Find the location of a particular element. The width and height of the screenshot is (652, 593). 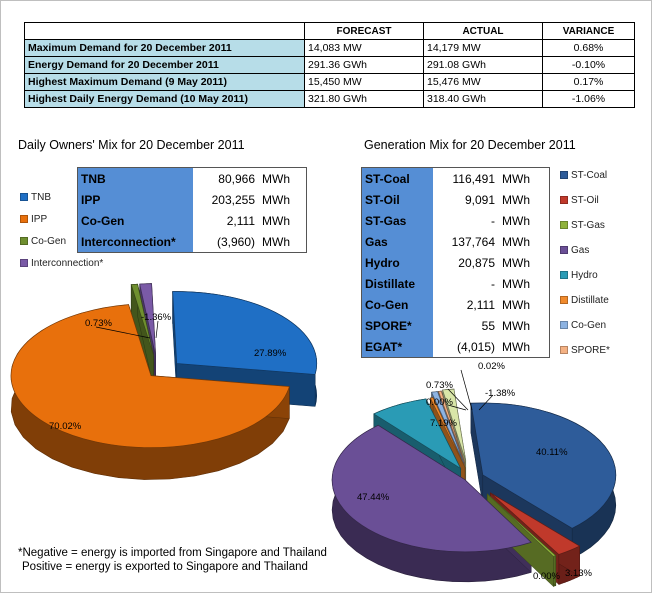

mix-row: Hydro 20,875 MWh is located at coordinates (455, 262).